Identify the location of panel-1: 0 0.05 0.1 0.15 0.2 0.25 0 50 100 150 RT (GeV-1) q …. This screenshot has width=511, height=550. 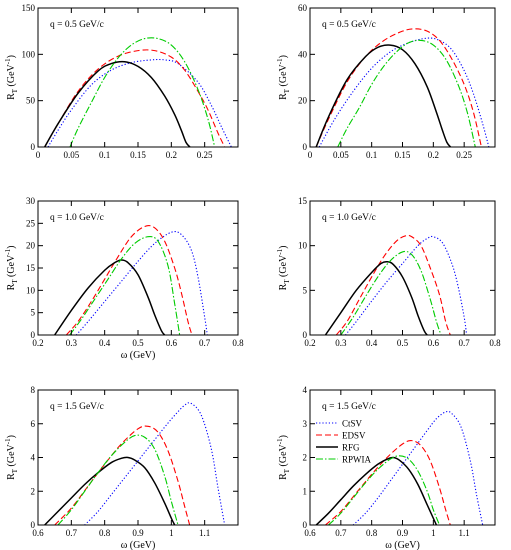
(121, 81).